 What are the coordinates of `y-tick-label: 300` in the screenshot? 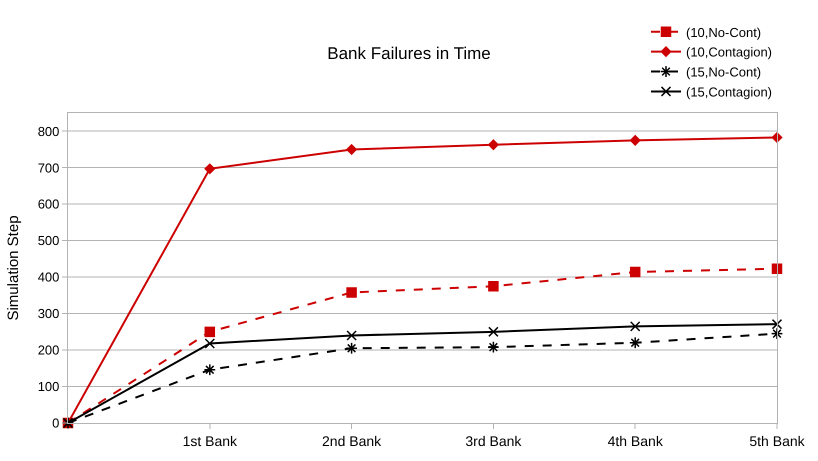 It's located at (49, 314).